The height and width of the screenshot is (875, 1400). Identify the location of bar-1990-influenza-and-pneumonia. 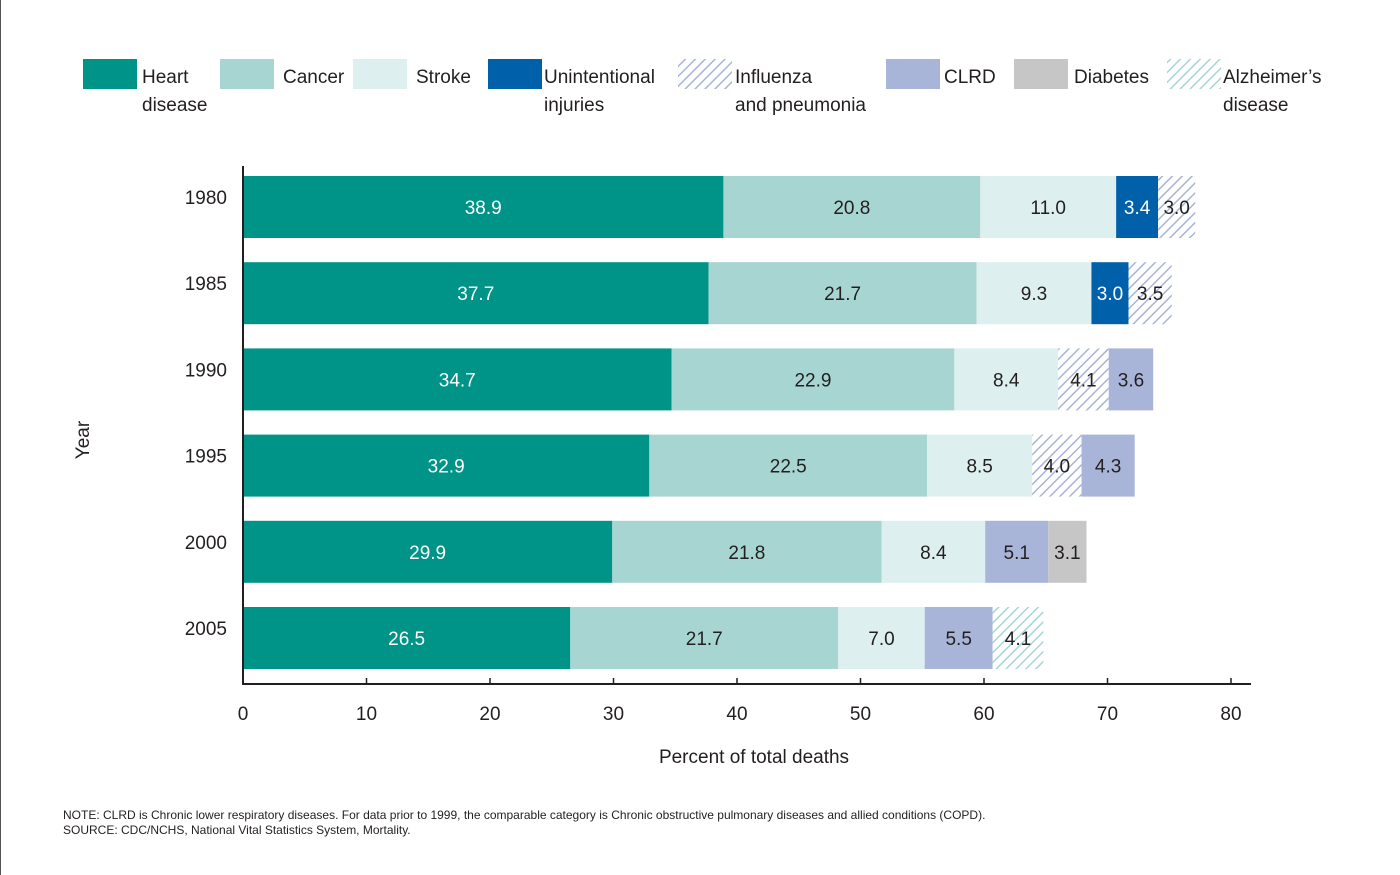
(1083, 379).